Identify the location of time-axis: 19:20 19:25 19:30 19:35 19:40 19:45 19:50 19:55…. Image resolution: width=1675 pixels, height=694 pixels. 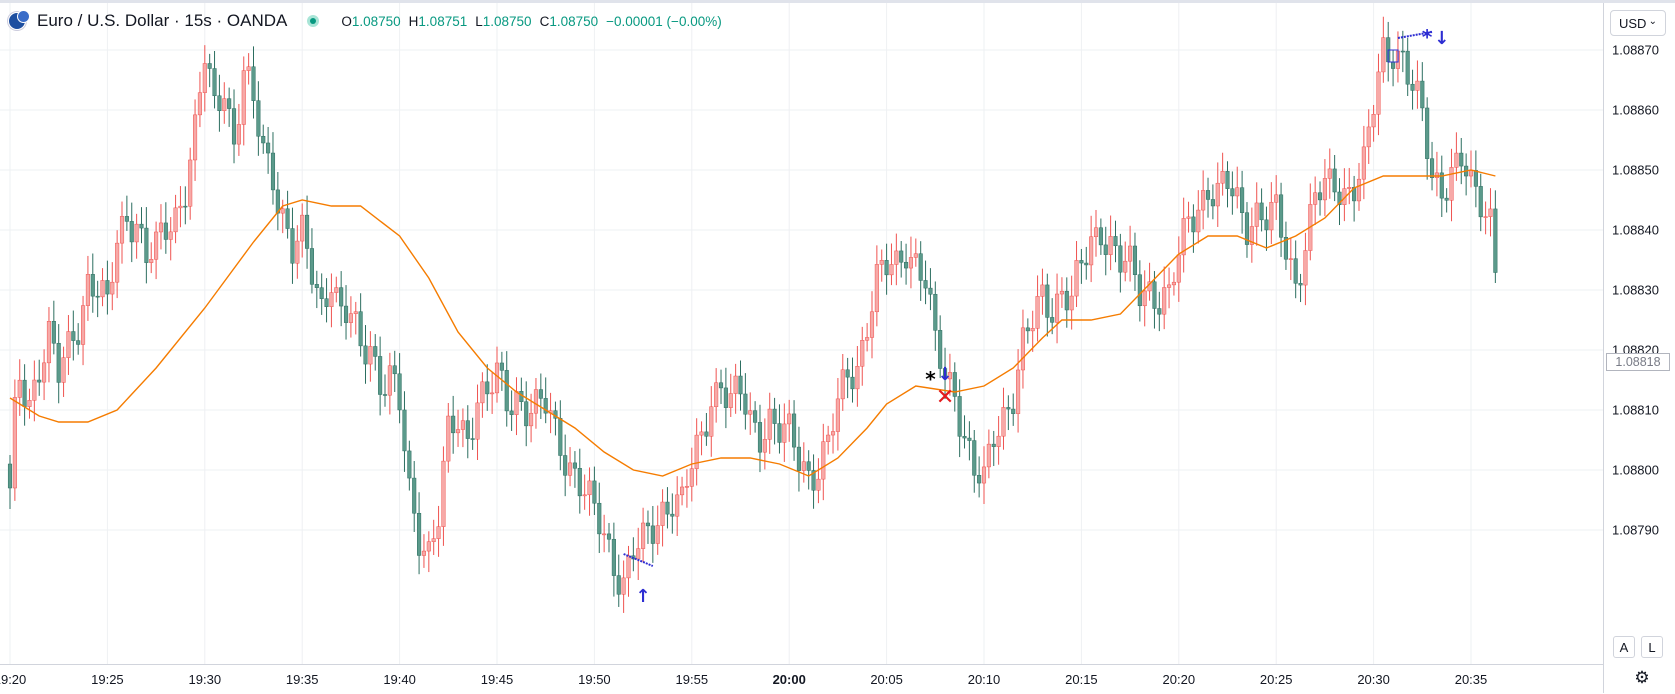
(801, 679).